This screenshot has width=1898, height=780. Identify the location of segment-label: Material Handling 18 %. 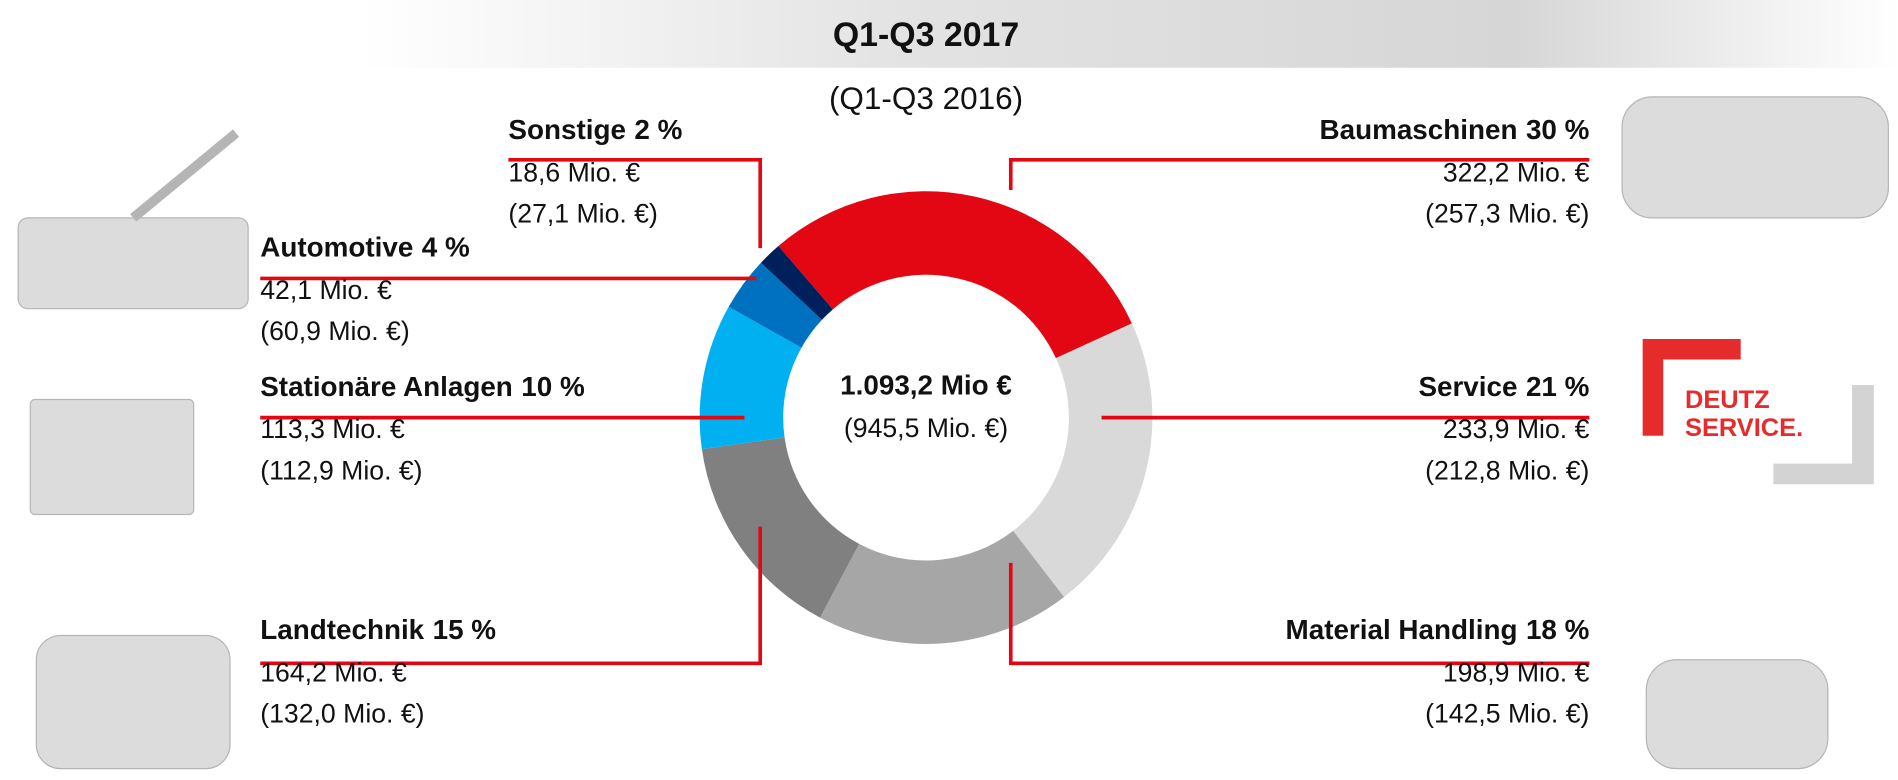
(1438, 629).